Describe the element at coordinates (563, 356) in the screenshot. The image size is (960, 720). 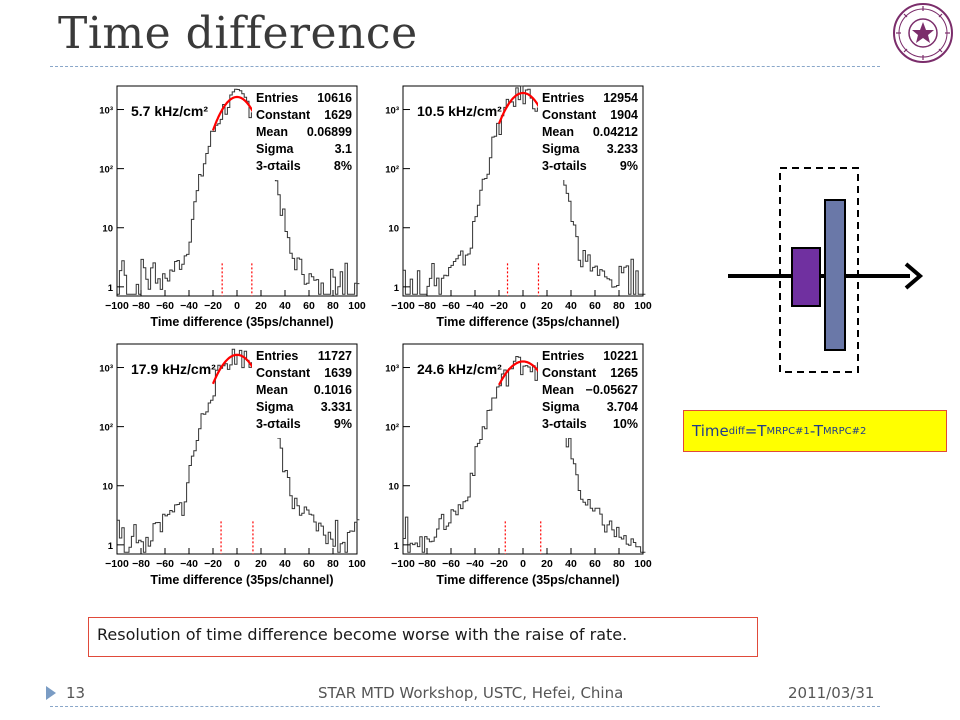
I see `stats-label: Entries` at that location.